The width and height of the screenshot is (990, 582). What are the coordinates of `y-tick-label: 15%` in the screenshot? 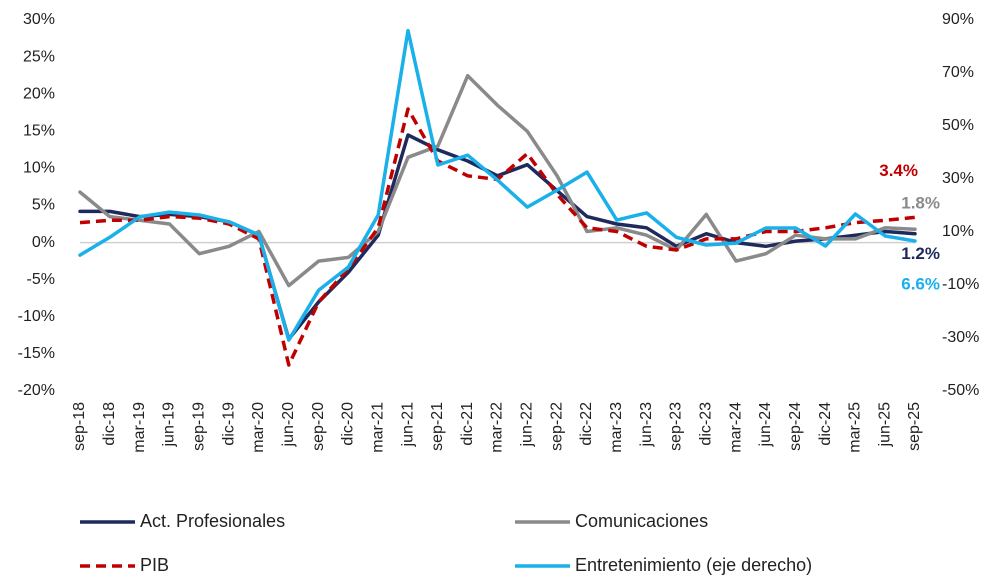 It's located at (39, 131).